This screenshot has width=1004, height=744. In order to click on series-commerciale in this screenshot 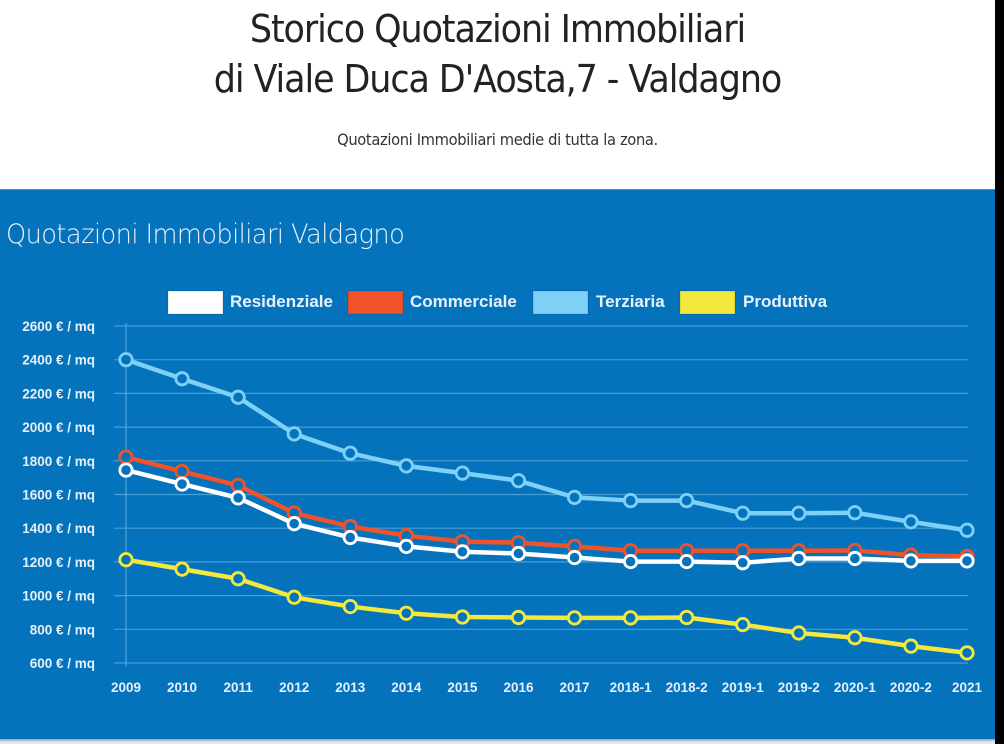, I will do `click(546, 507)`.